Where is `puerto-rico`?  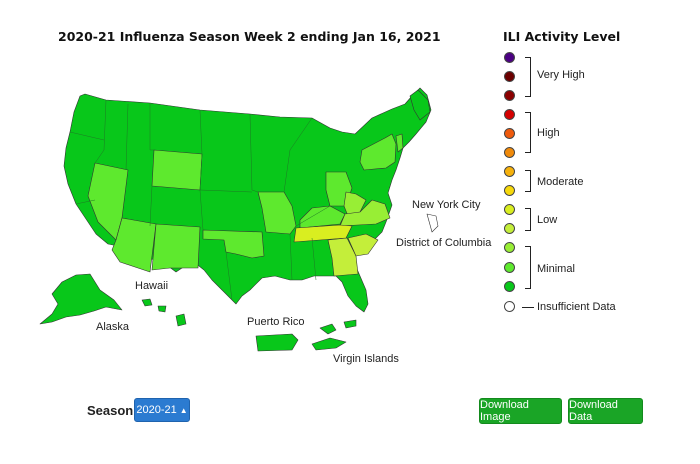
puerto-rico is located at coordinates (277, 342).